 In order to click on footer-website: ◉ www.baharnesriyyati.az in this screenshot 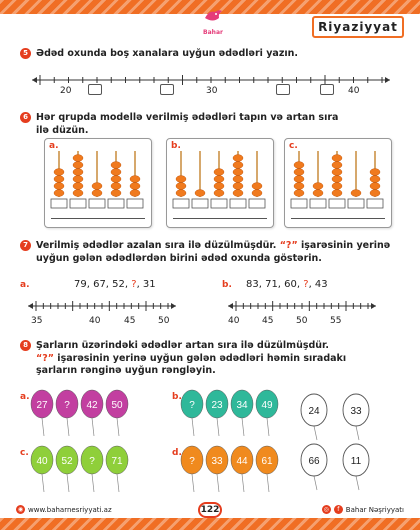, I will do `click(64, 509)`.